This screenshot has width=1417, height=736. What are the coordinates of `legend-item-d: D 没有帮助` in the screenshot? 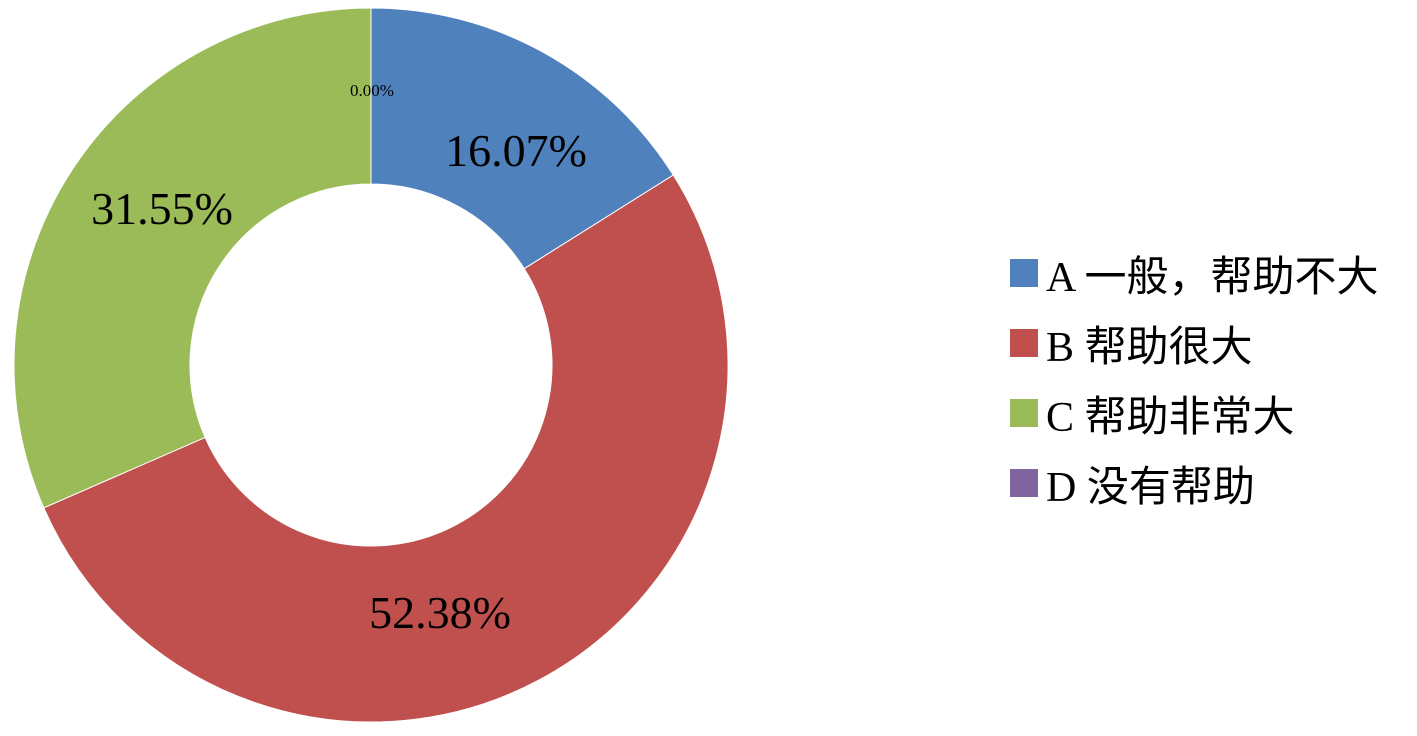 It's located at (1194, 483).